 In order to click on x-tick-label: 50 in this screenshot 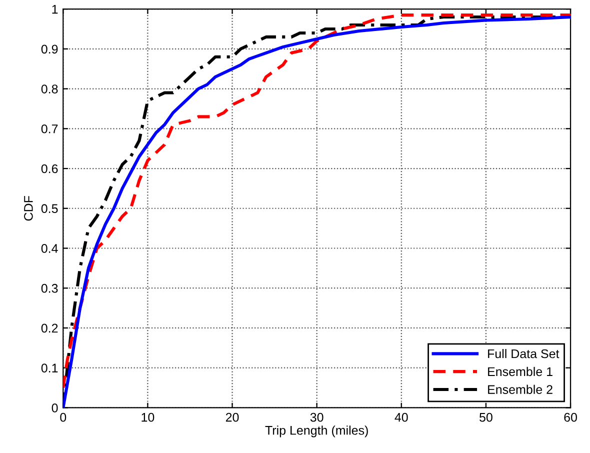, I will do `click(486, 417)`.